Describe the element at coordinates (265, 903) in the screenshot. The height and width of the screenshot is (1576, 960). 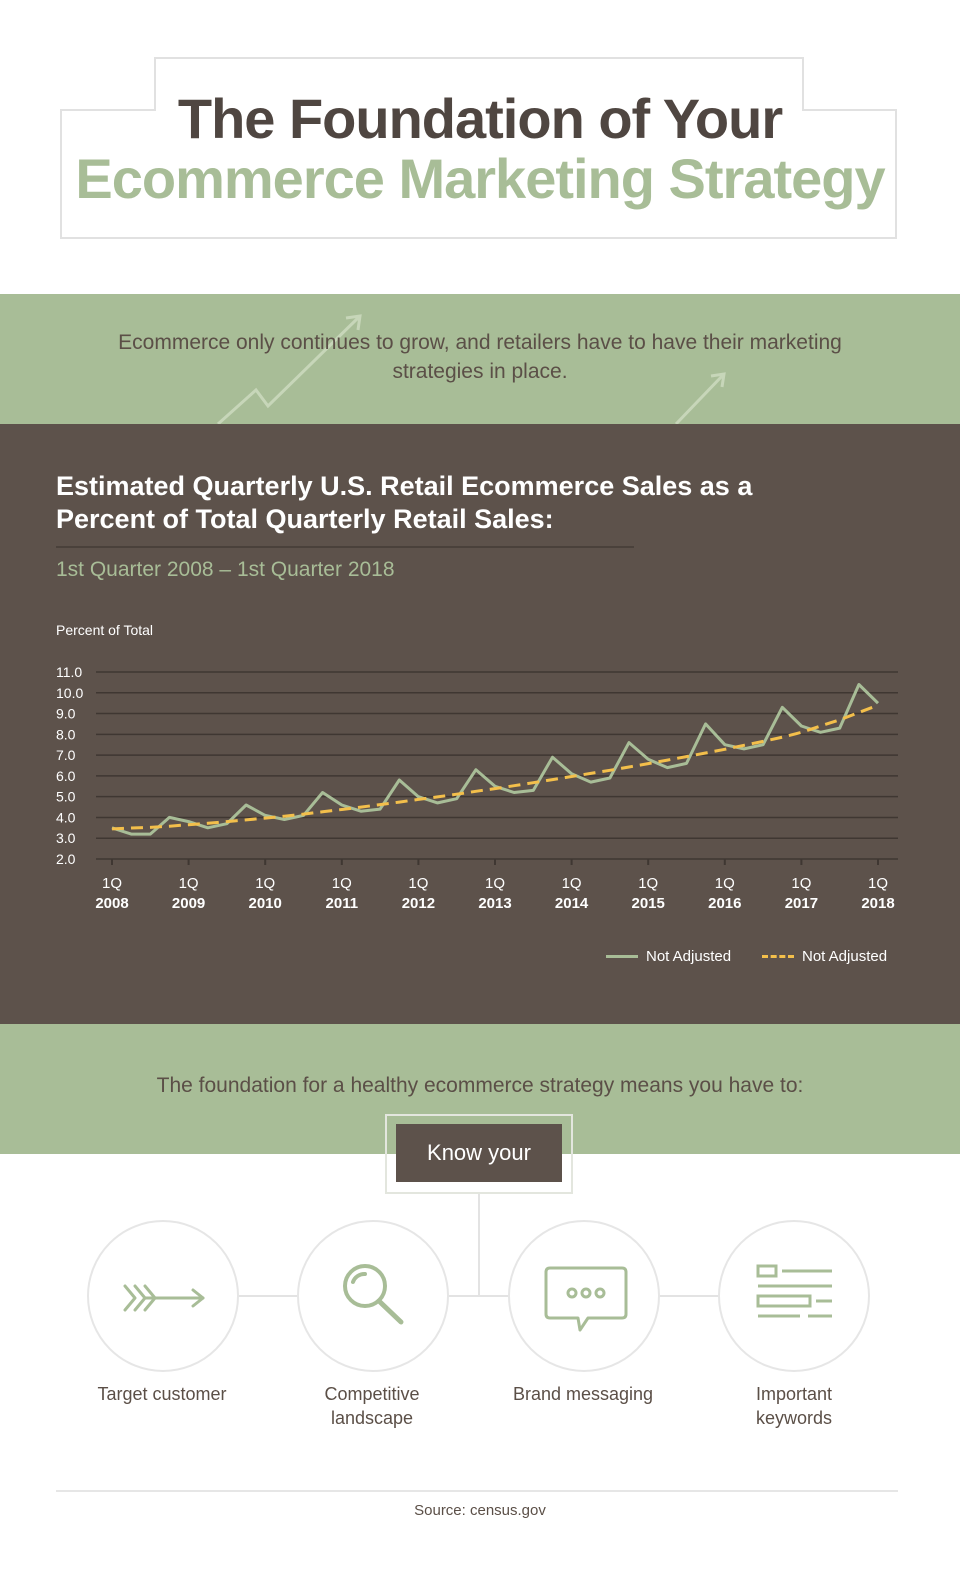
I see `x-tick-year: 2010` at that location.